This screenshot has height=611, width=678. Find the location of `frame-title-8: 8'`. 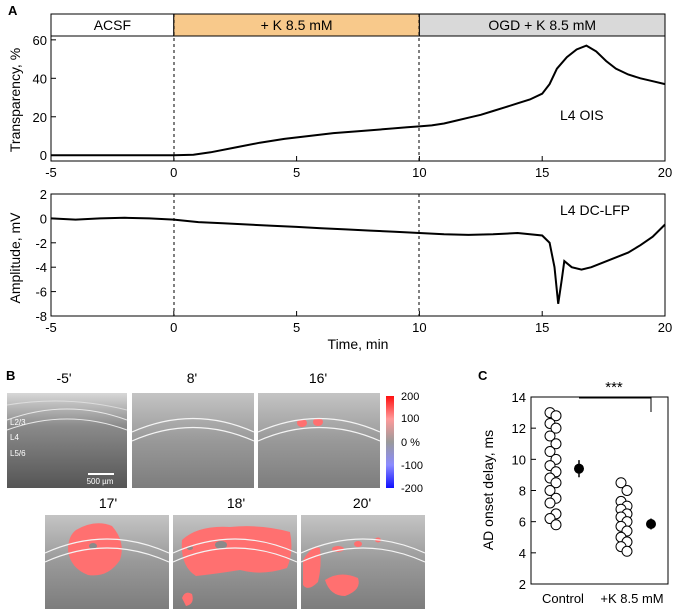

frame-title-8: 8' is located at coordinates (192, 378).